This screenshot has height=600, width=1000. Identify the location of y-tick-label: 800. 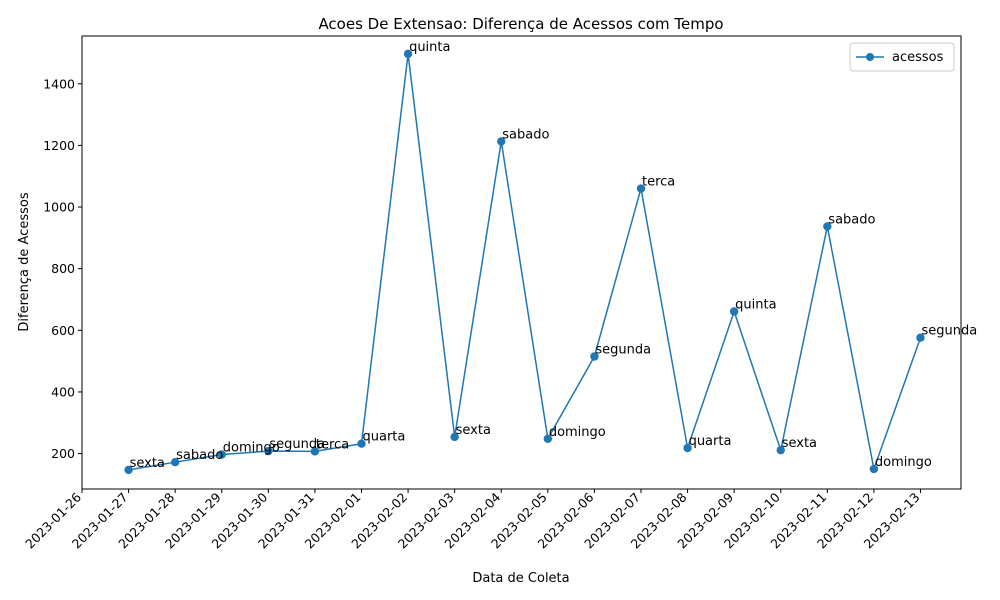
(63, 268).